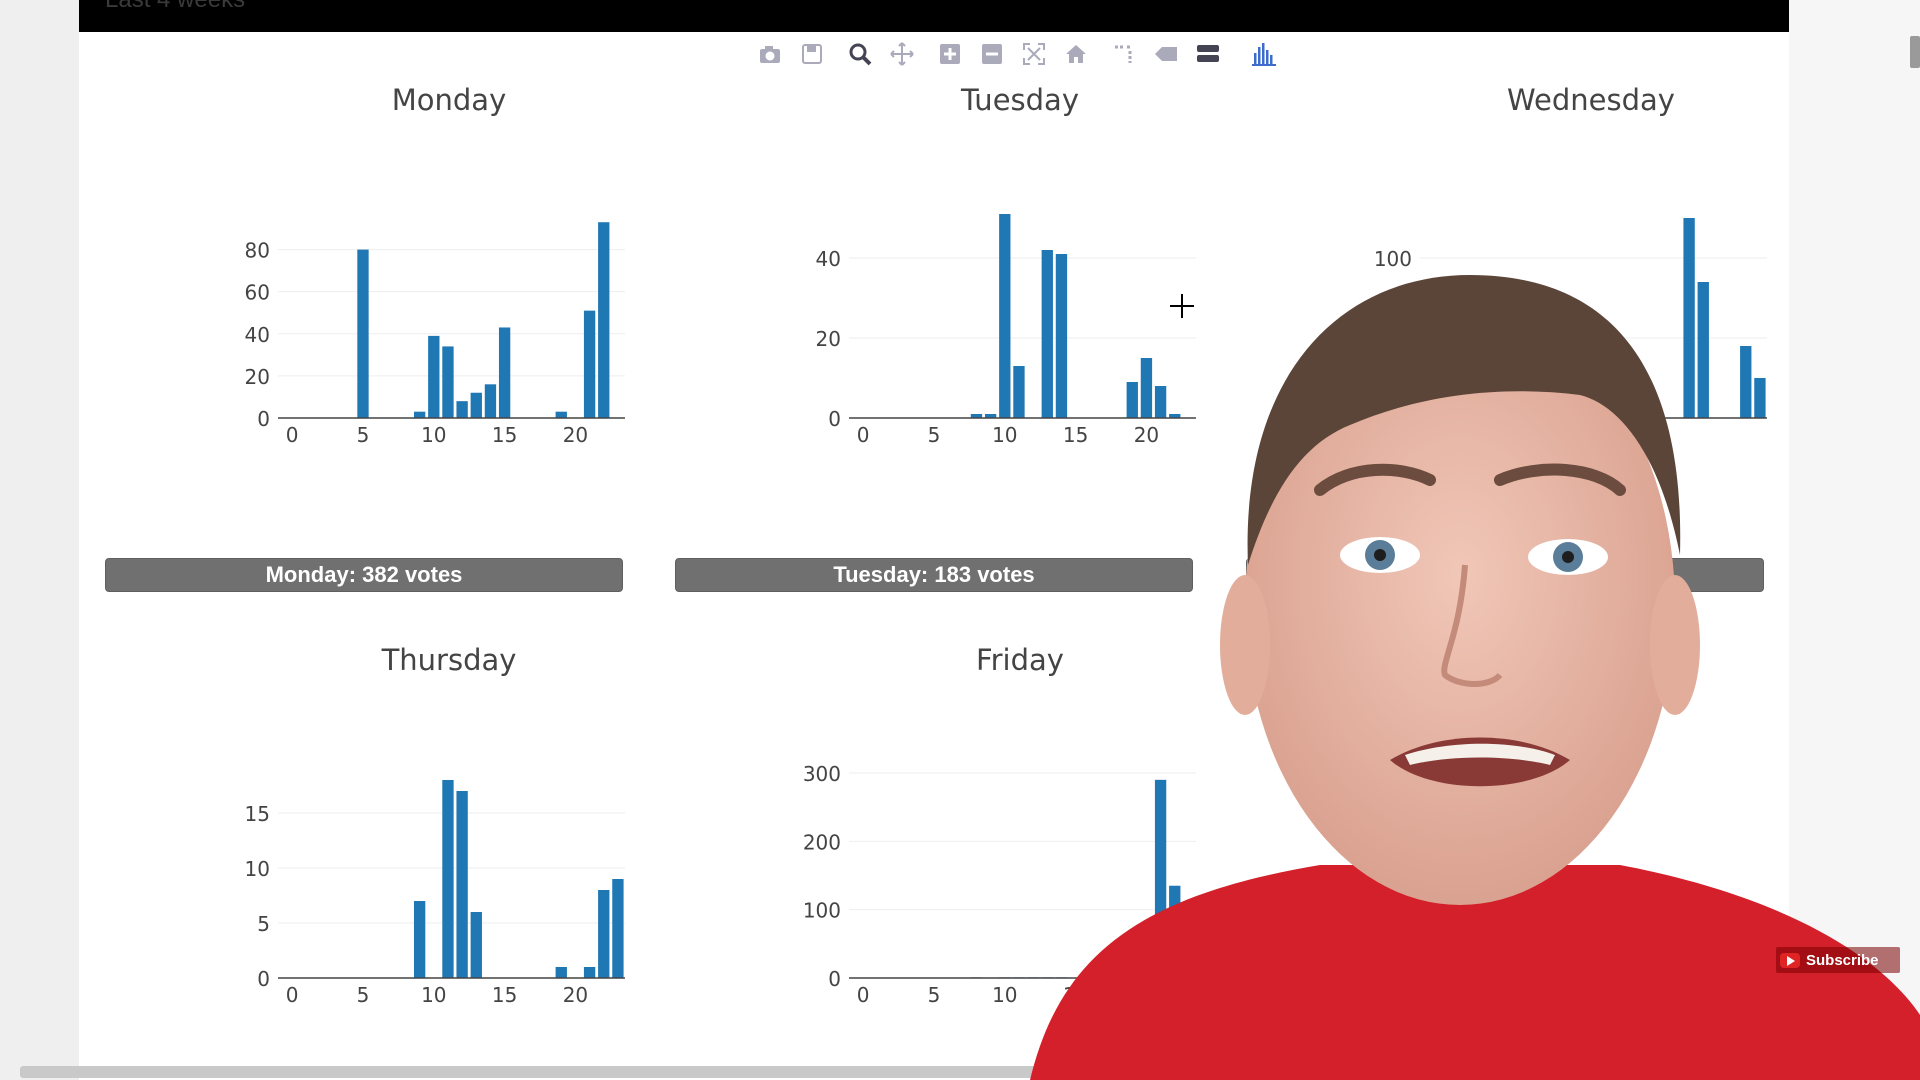 Image resolution: width=1920 pixels, height=1080 pixels. What do you see at coordinates (834, 419) in the screenshot?
I see `tuesday-y-tick-label: 0` at bounding box center [834, 419].